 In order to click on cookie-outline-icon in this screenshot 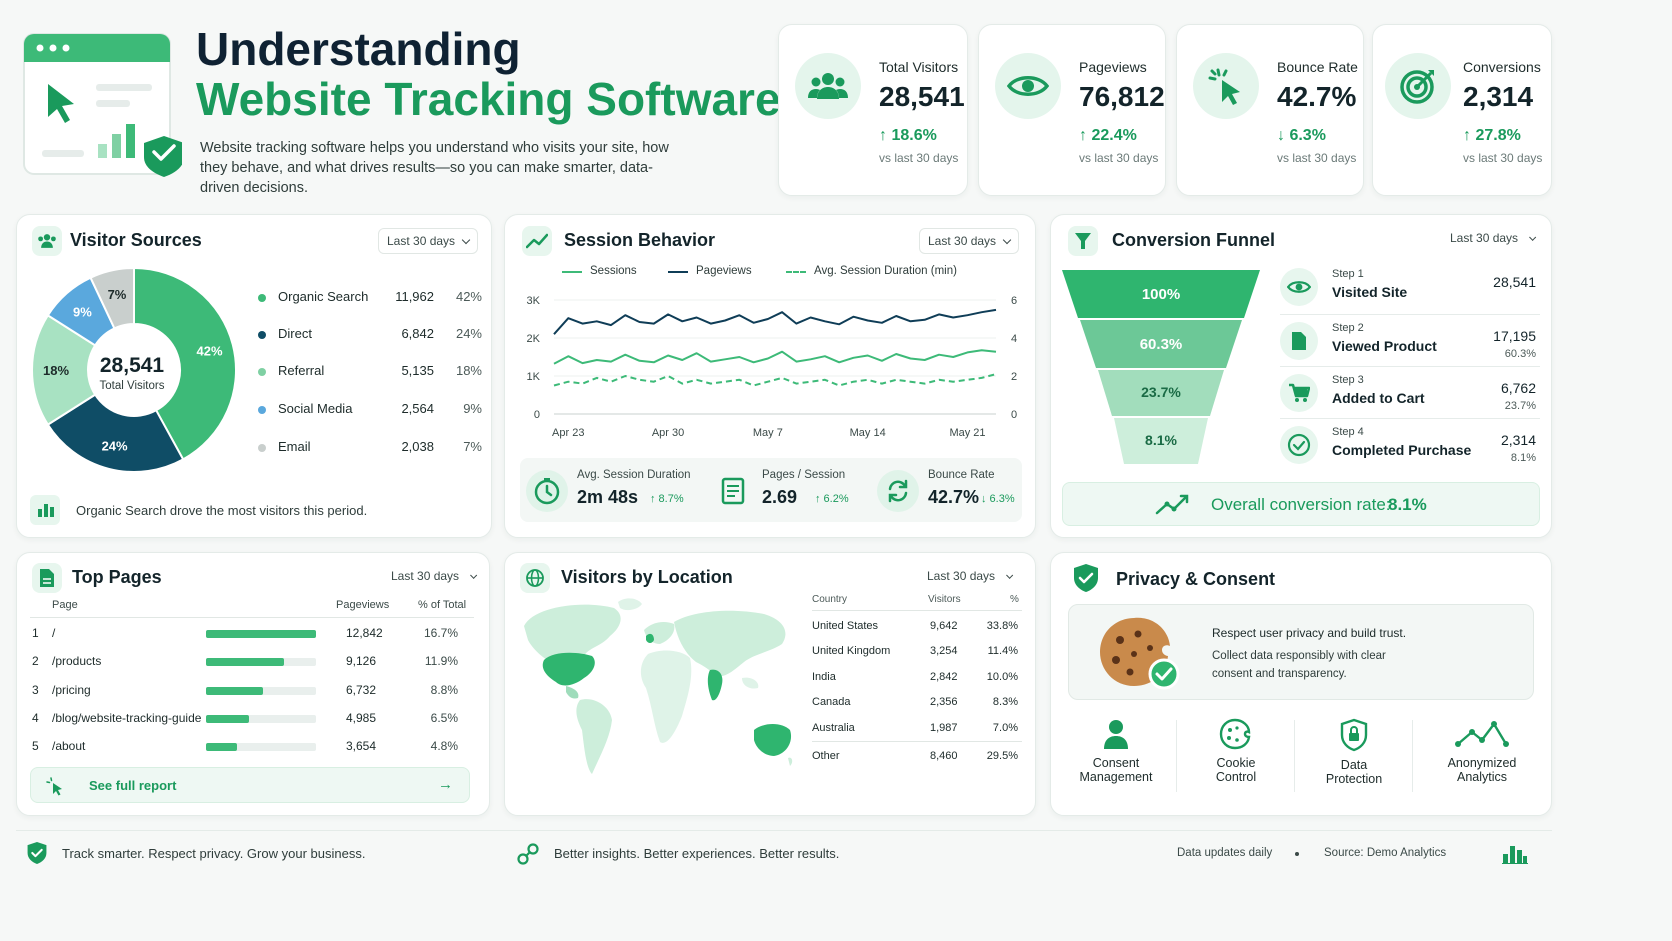, I will do `click(1235, 734)`.